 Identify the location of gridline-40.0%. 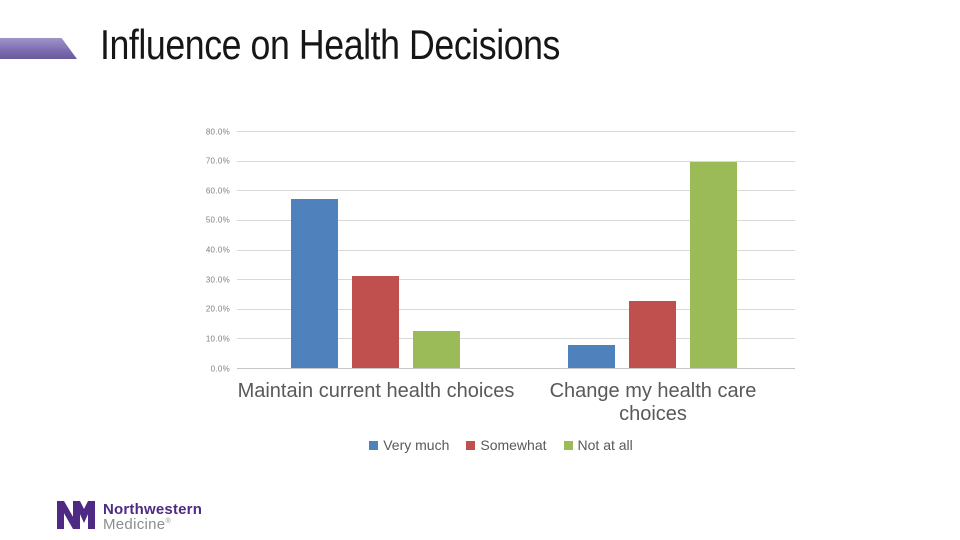
(516, 250).